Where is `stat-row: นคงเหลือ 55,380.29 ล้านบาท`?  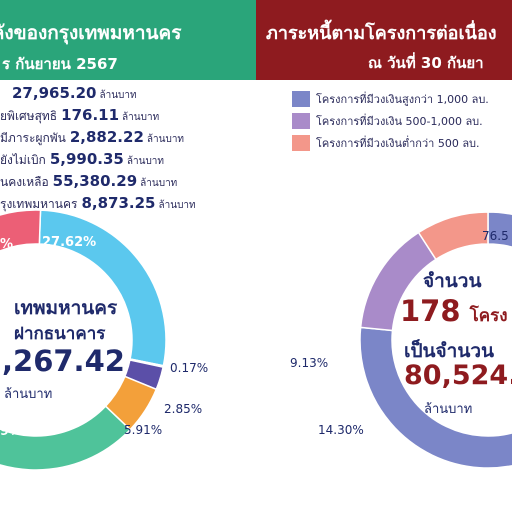 stat-row: นคงเหลือ 55,380.29 ล้านบาท is located at coordinates (128, 183).